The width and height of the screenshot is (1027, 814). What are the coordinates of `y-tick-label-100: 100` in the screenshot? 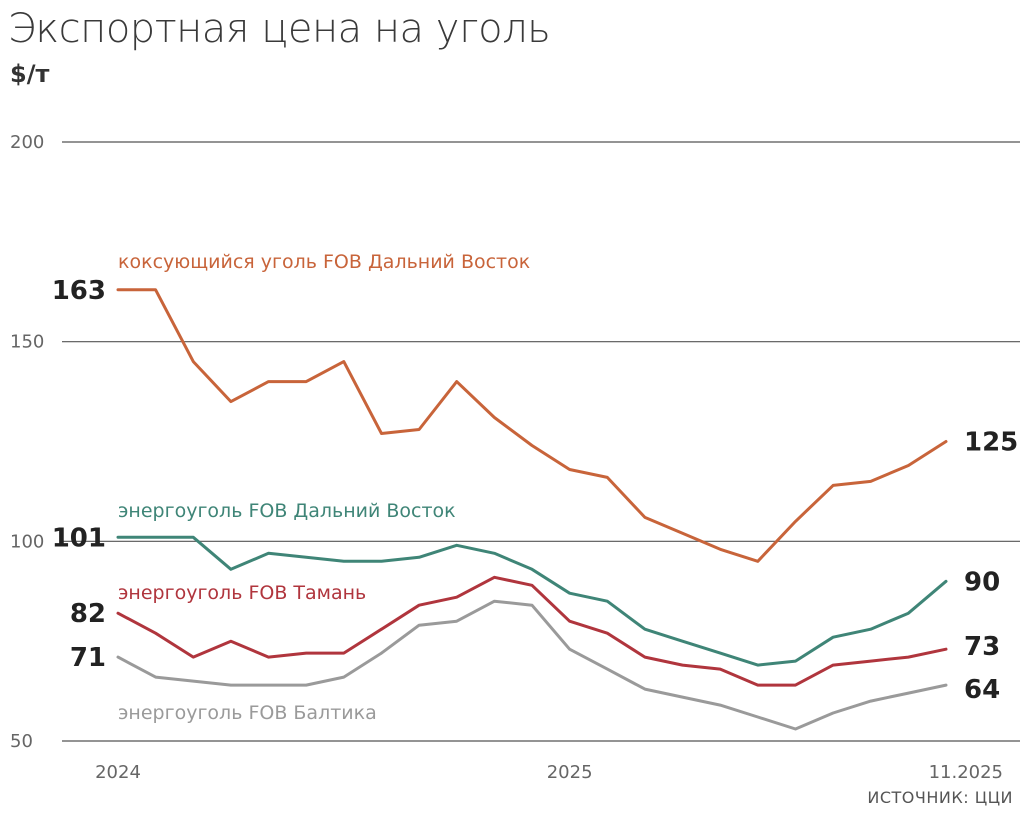 It's located at (27, 541).